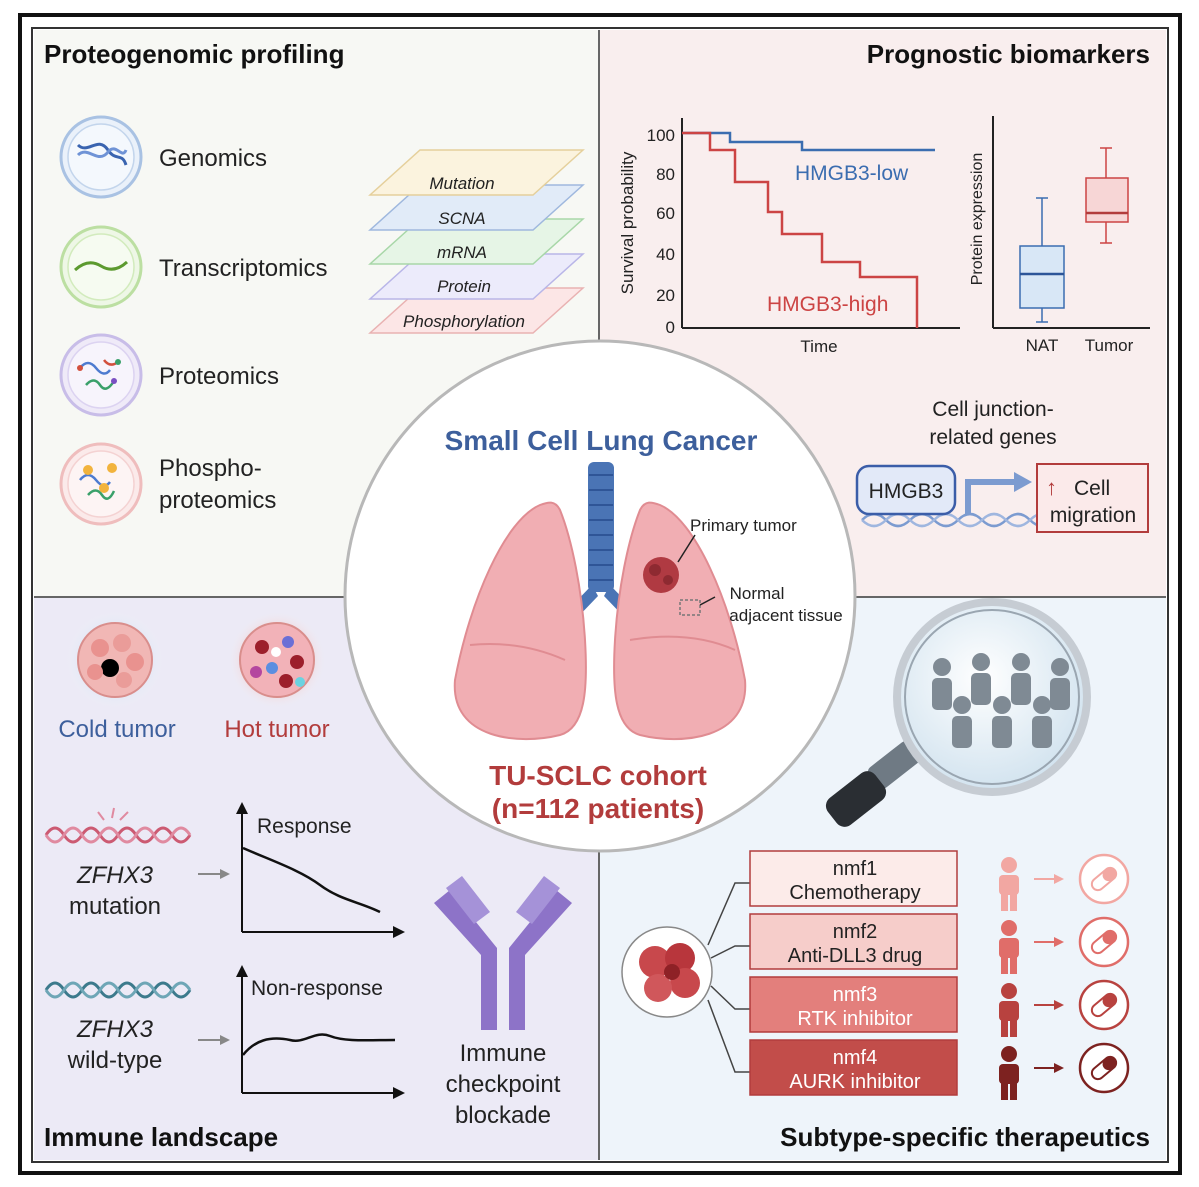 The height and width of the screenshot is (1187, 1199). What do you see at coordinates (1092, 488) in the screenshot?
I see `migration-label-line1: Cell` at bounding box center [1092, 488].